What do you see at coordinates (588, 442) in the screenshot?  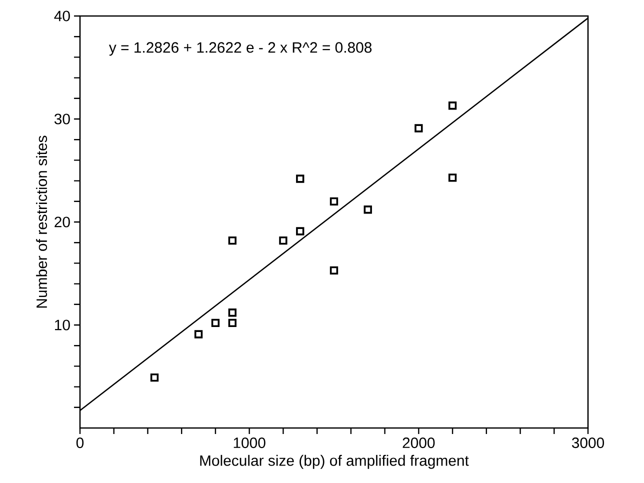 I see `x-tick-label: 3000` at bounding box center [588, 442].